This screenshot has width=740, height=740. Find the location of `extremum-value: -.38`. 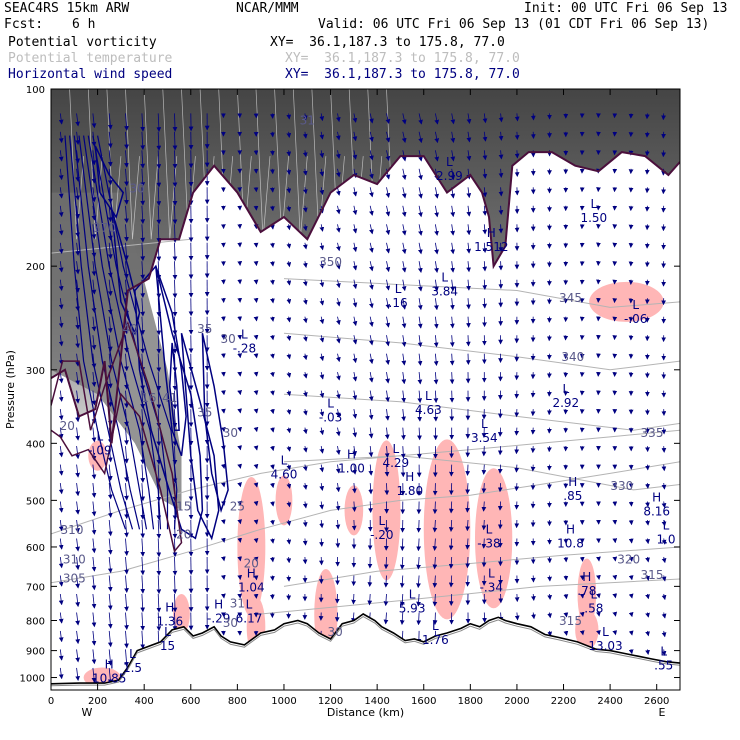

extremum-value: -.38 is located at coordinates (488, 544).